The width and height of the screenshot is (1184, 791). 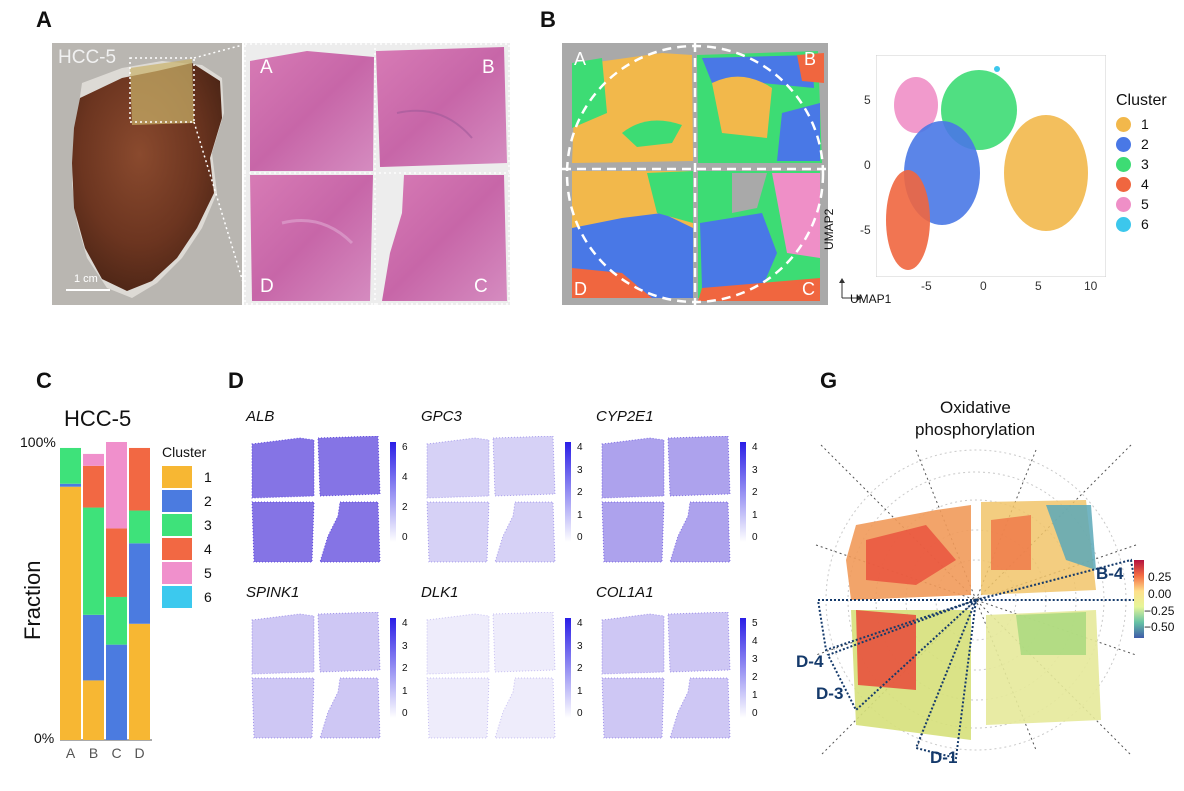 I want to click on tumor-region, so click(x=162, y=92).